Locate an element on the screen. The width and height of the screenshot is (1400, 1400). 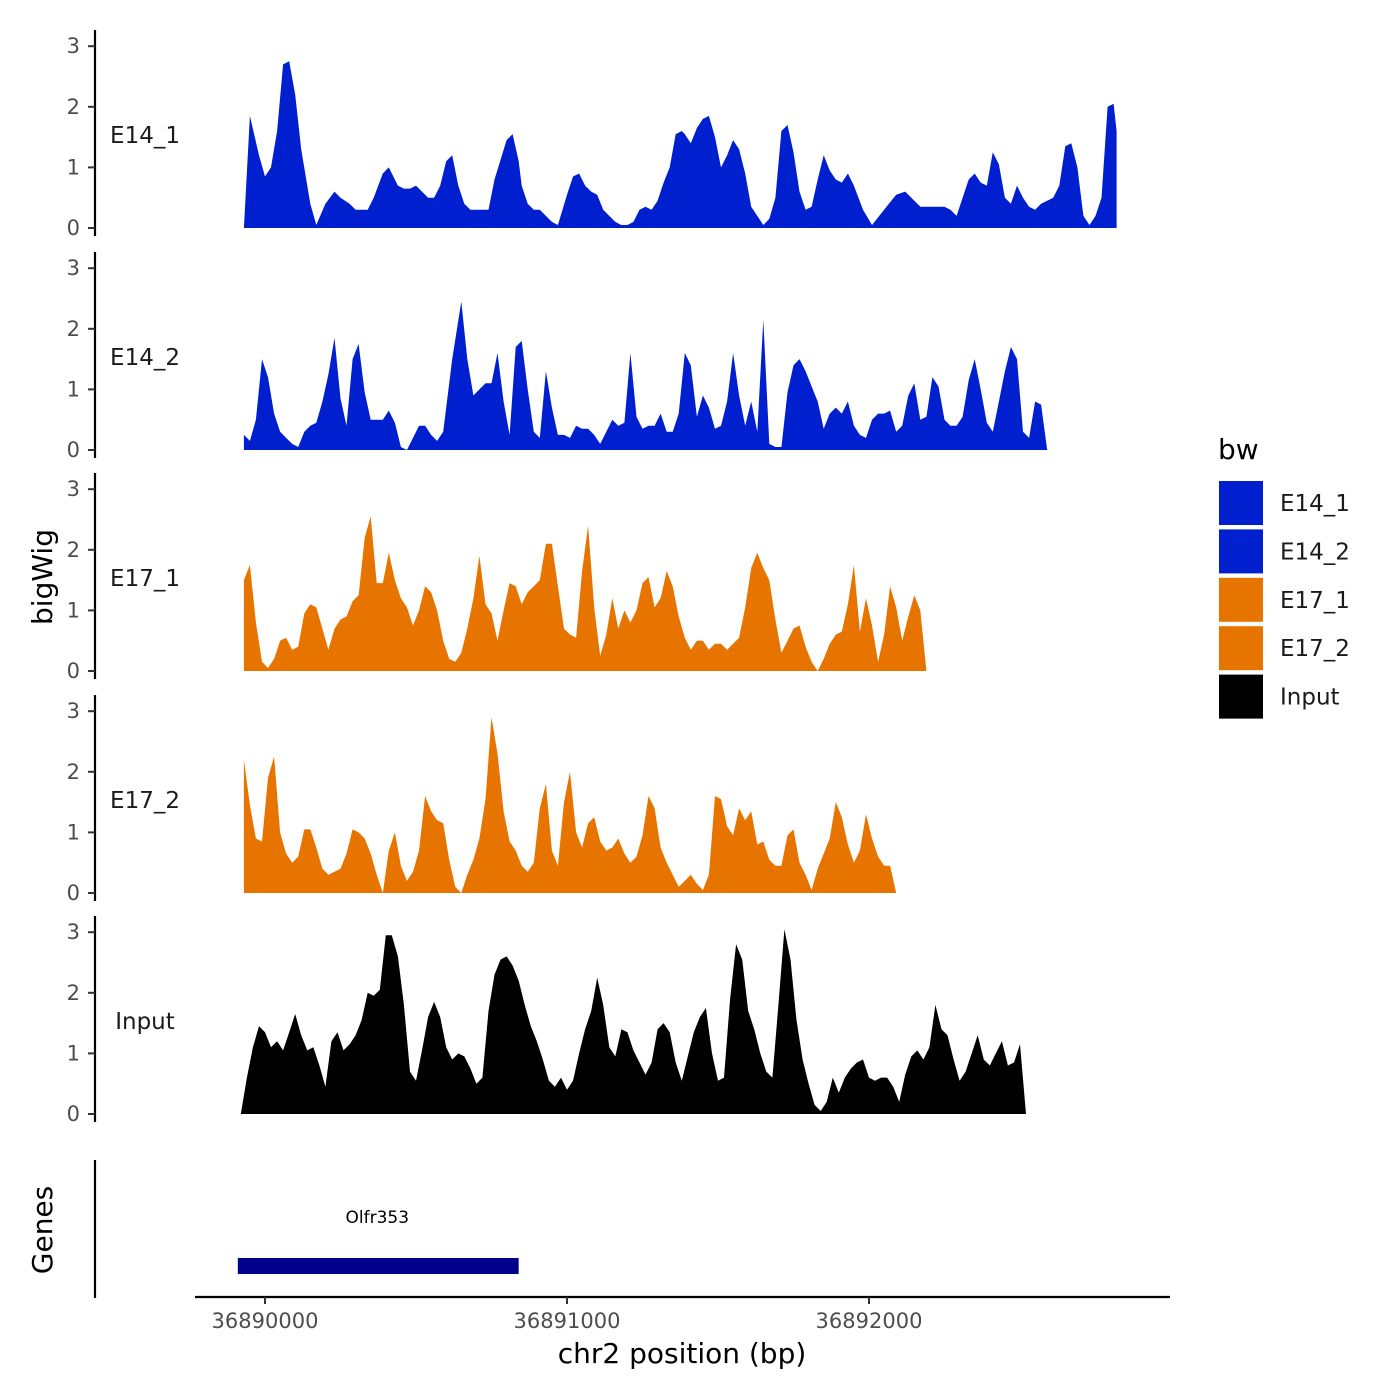
x-tick-label: 36891000 is located at coordinates (567, 1321).